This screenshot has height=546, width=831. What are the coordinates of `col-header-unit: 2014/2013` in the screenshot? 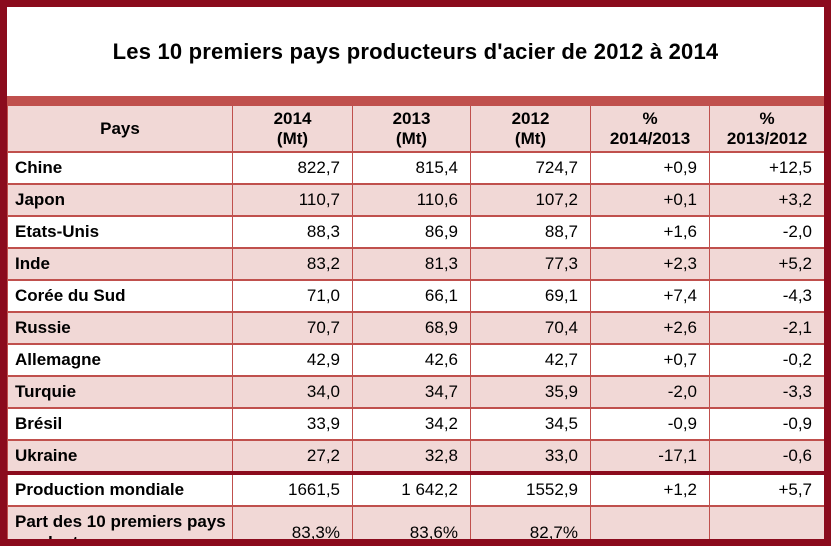 It's located at (650, 138).